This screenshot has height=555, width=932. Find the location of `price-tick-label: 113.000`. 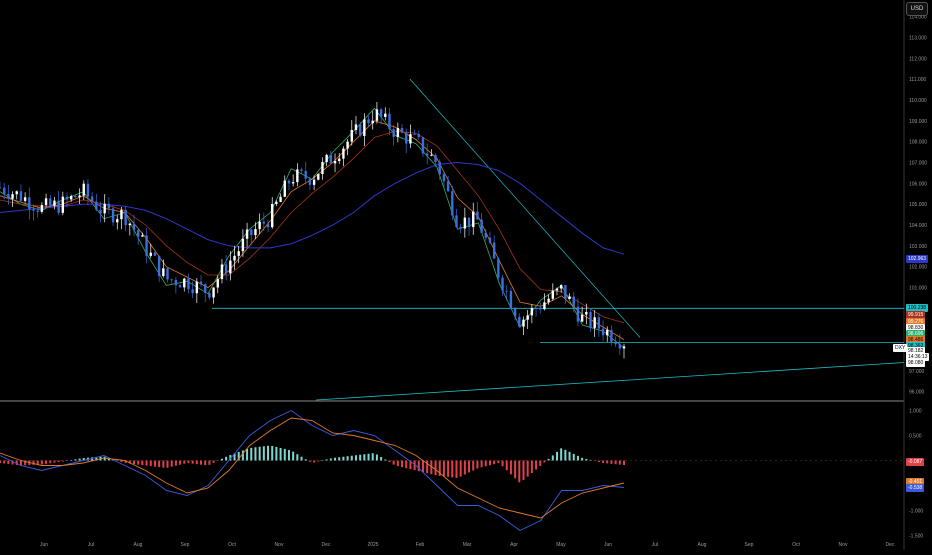

price-tick-label: 113.000 is located at coordinates (918, 39).